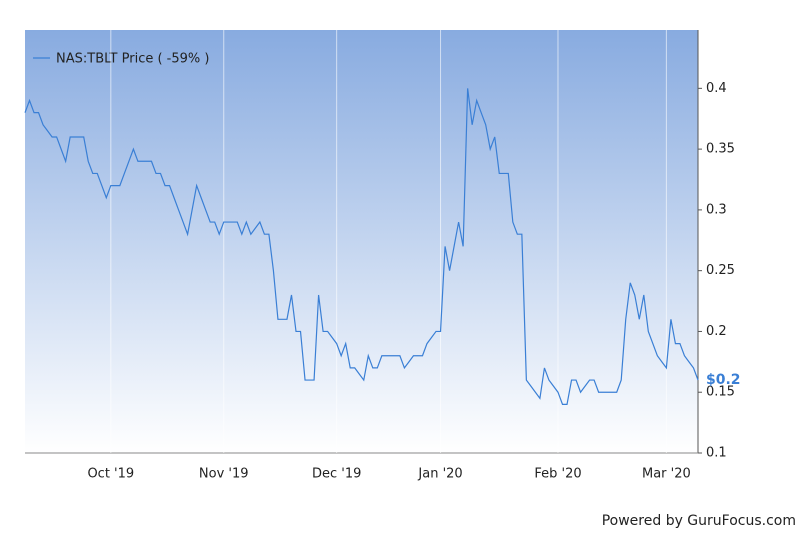 The image size is (800, 533). I want to click on y-tick-label: 0.2, so click(716, 331).